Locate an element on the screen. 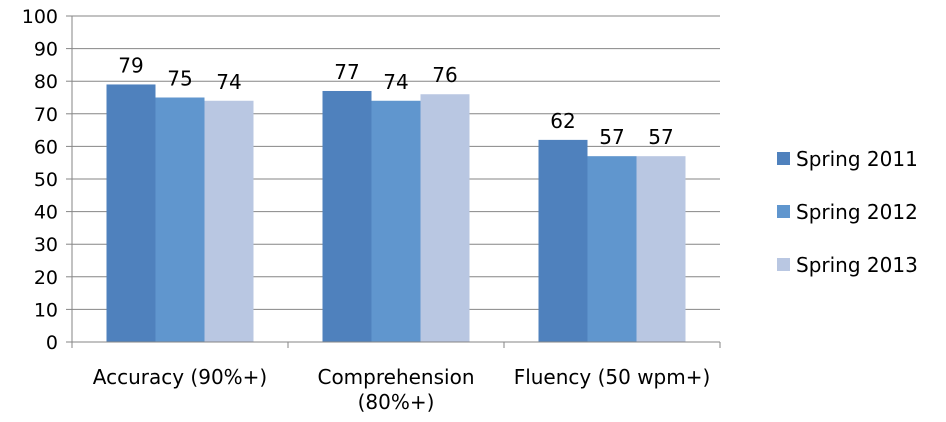  y-tick-label: 40 is located at coordinates (46, 213).